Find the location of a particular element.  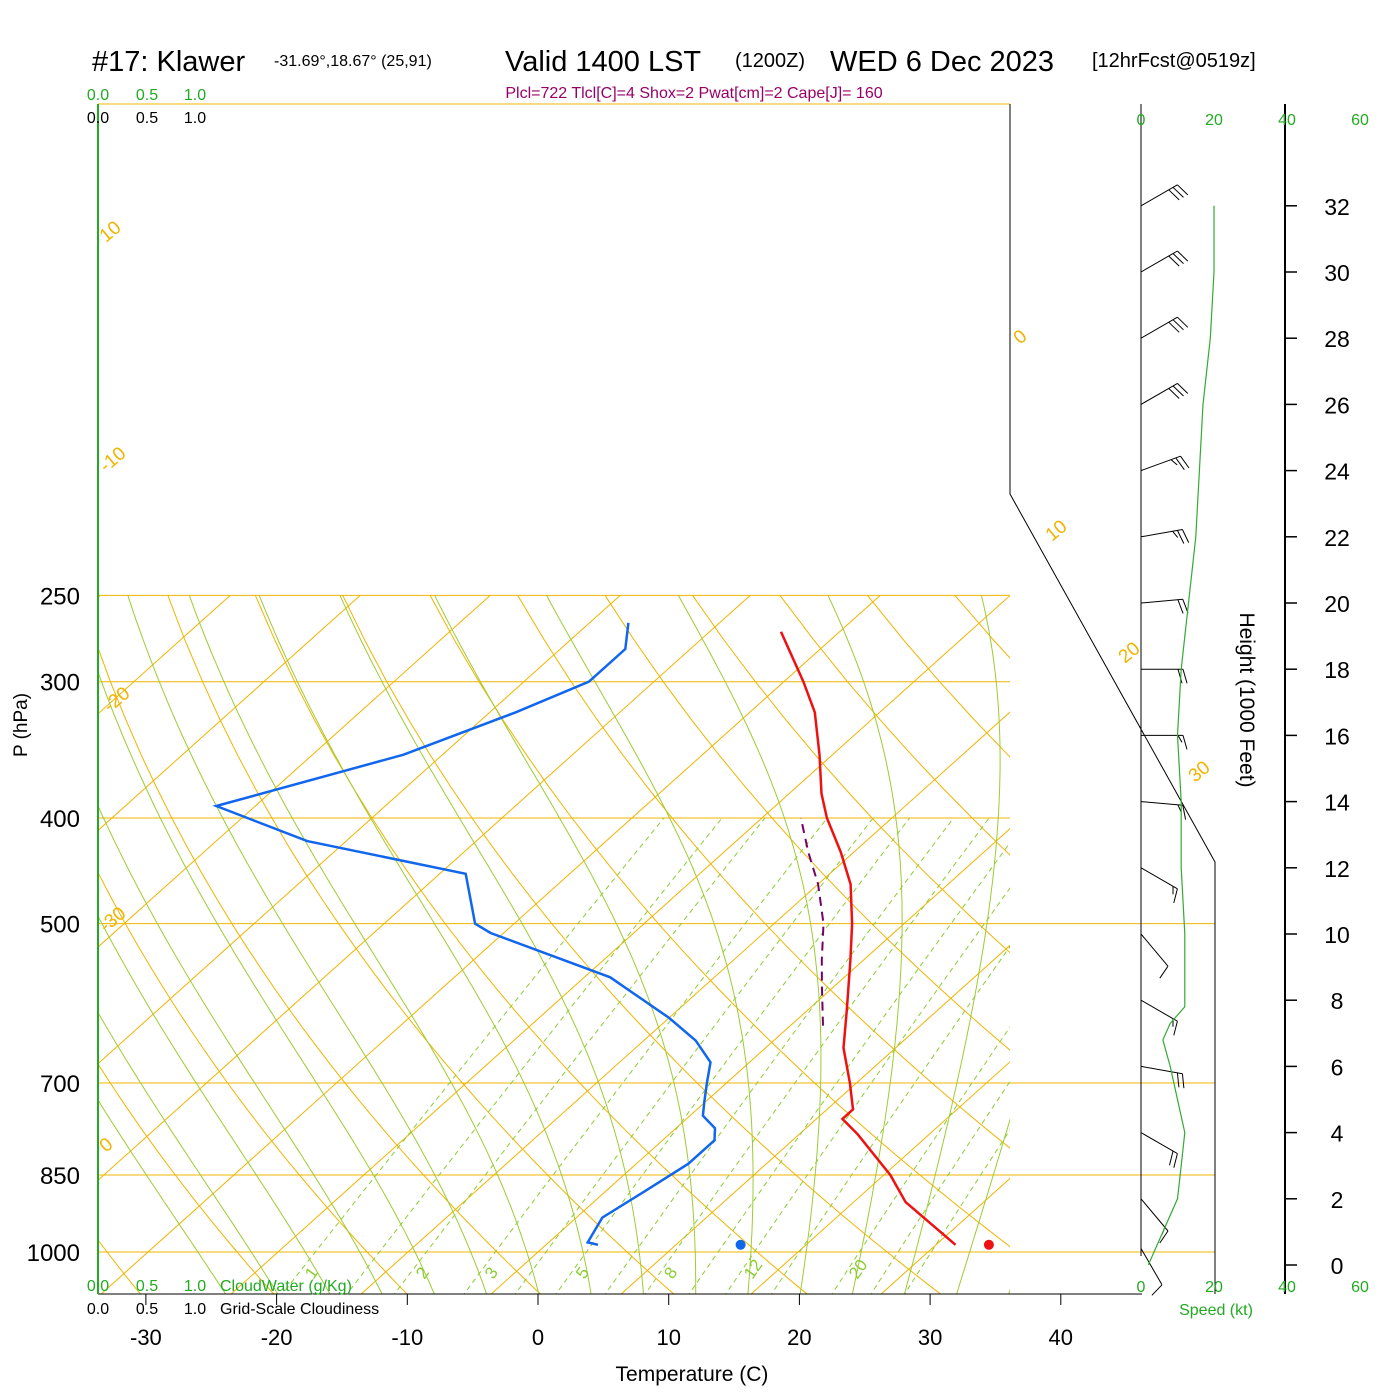

speed-scales: 0 20 40 600 20 40 60 is located at coordinates (1253, 704).